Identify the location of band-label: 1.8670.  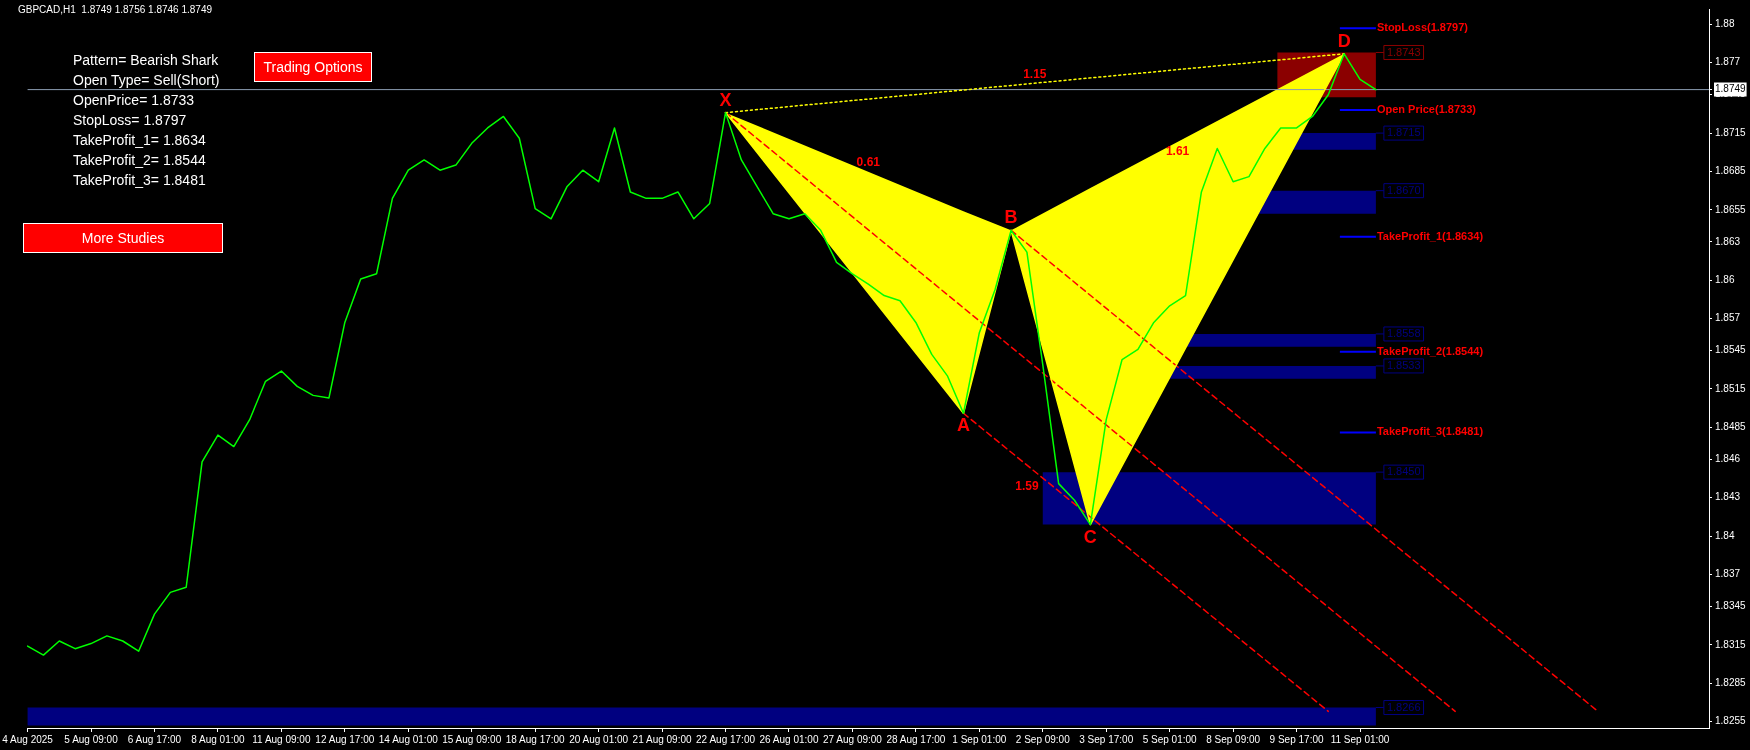
(1403, 189).